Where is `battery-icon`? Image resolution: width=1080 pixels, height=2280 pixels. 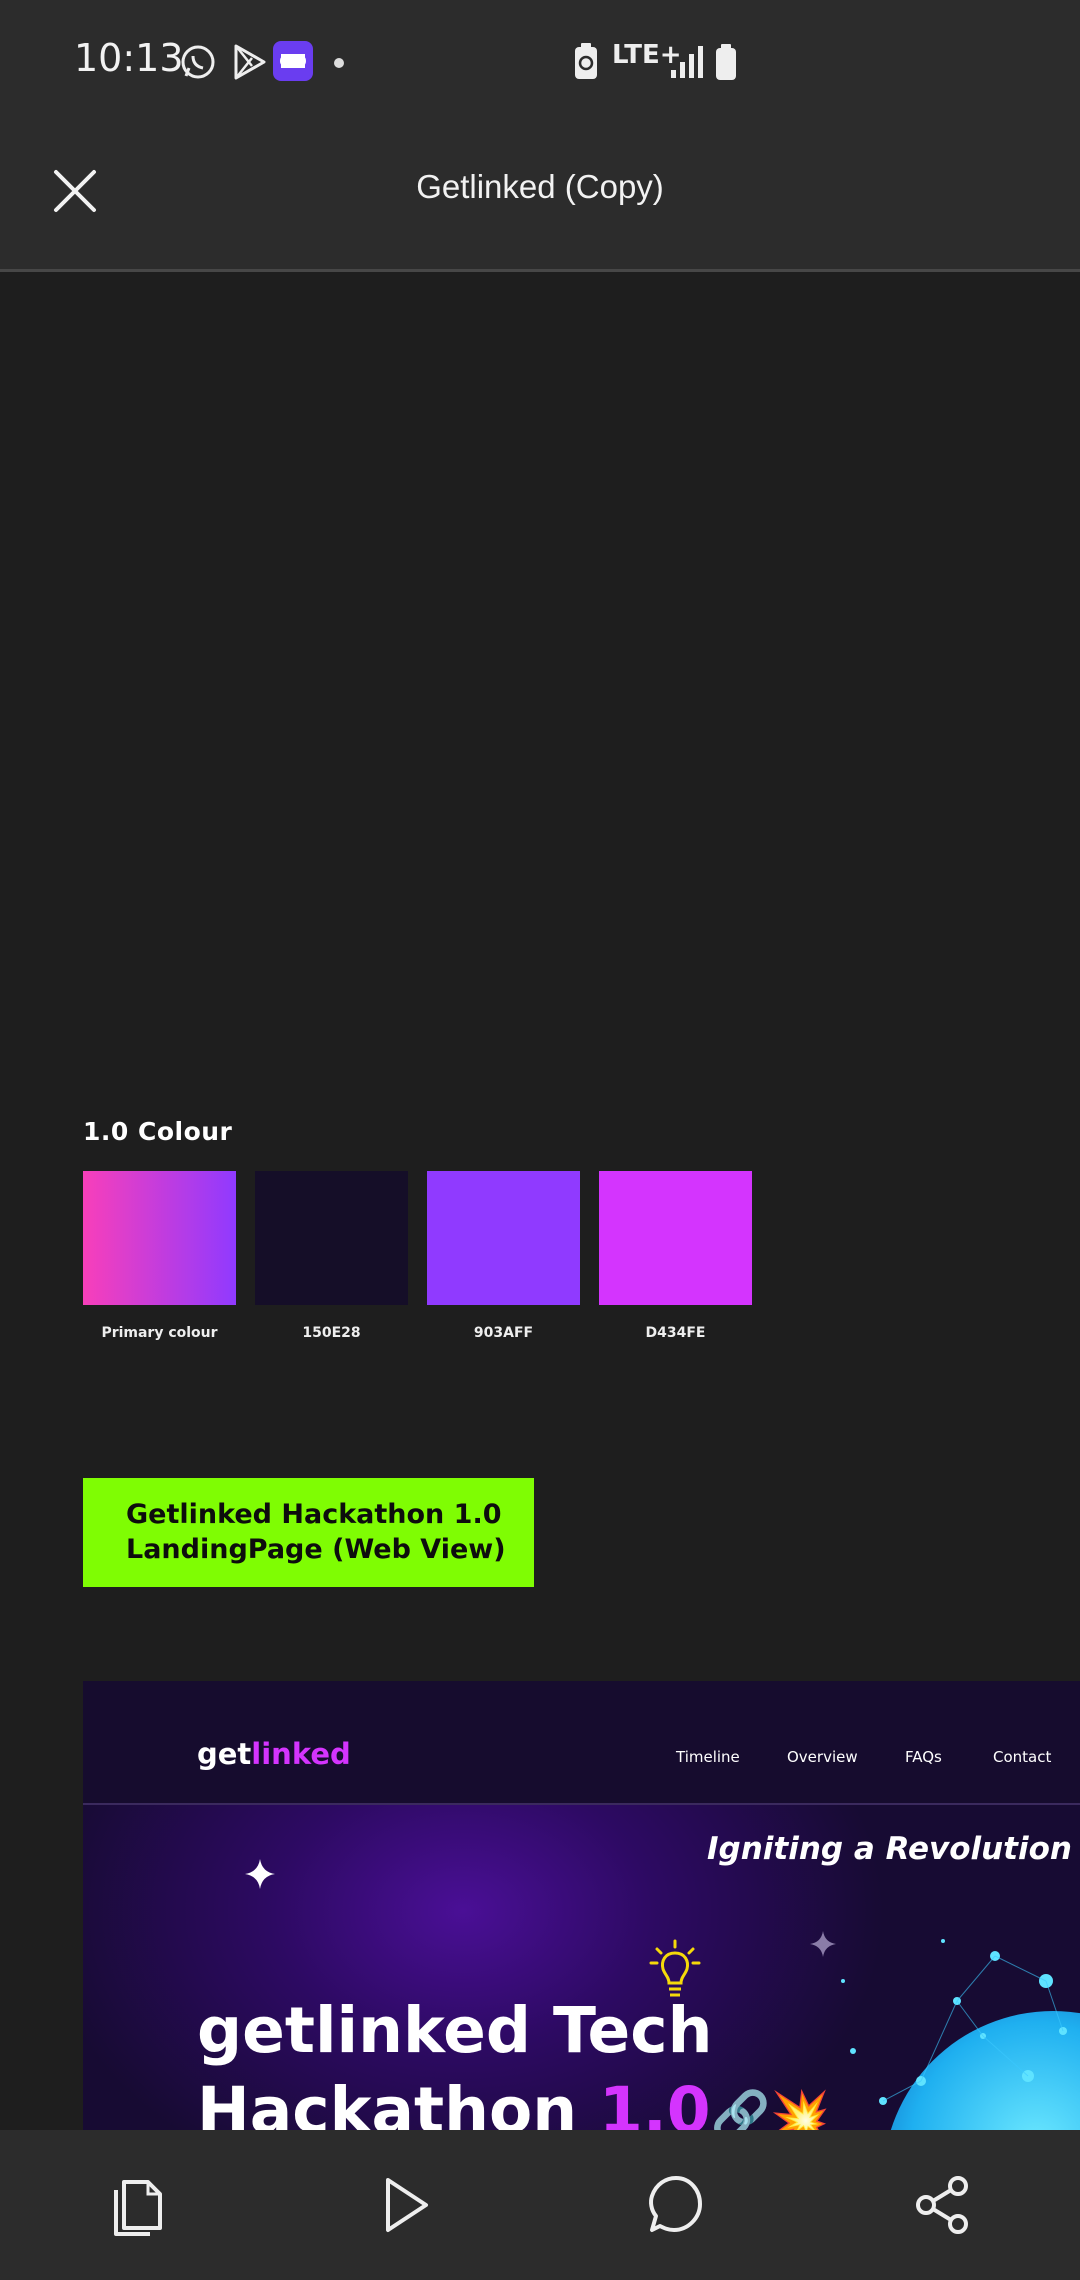
battery-icon is located at coordinates (726, 62).